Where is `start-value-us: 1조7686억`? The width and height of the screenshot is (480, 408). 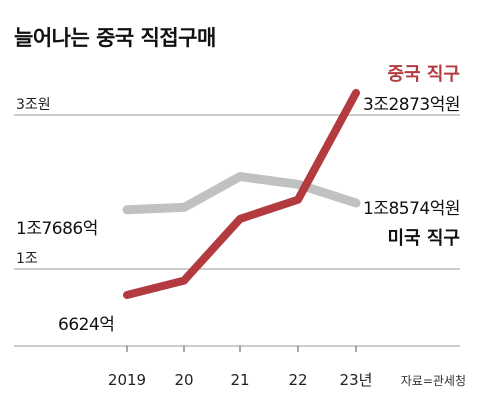 start-value-us: 1조7686억 is located at coordinates (57, 229).